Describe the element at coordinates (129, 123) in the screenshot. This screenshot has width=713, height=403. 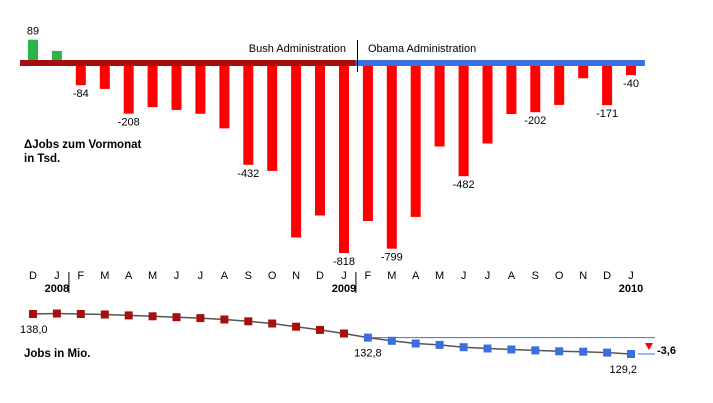
I see `bar-label-4: -208` at that location.